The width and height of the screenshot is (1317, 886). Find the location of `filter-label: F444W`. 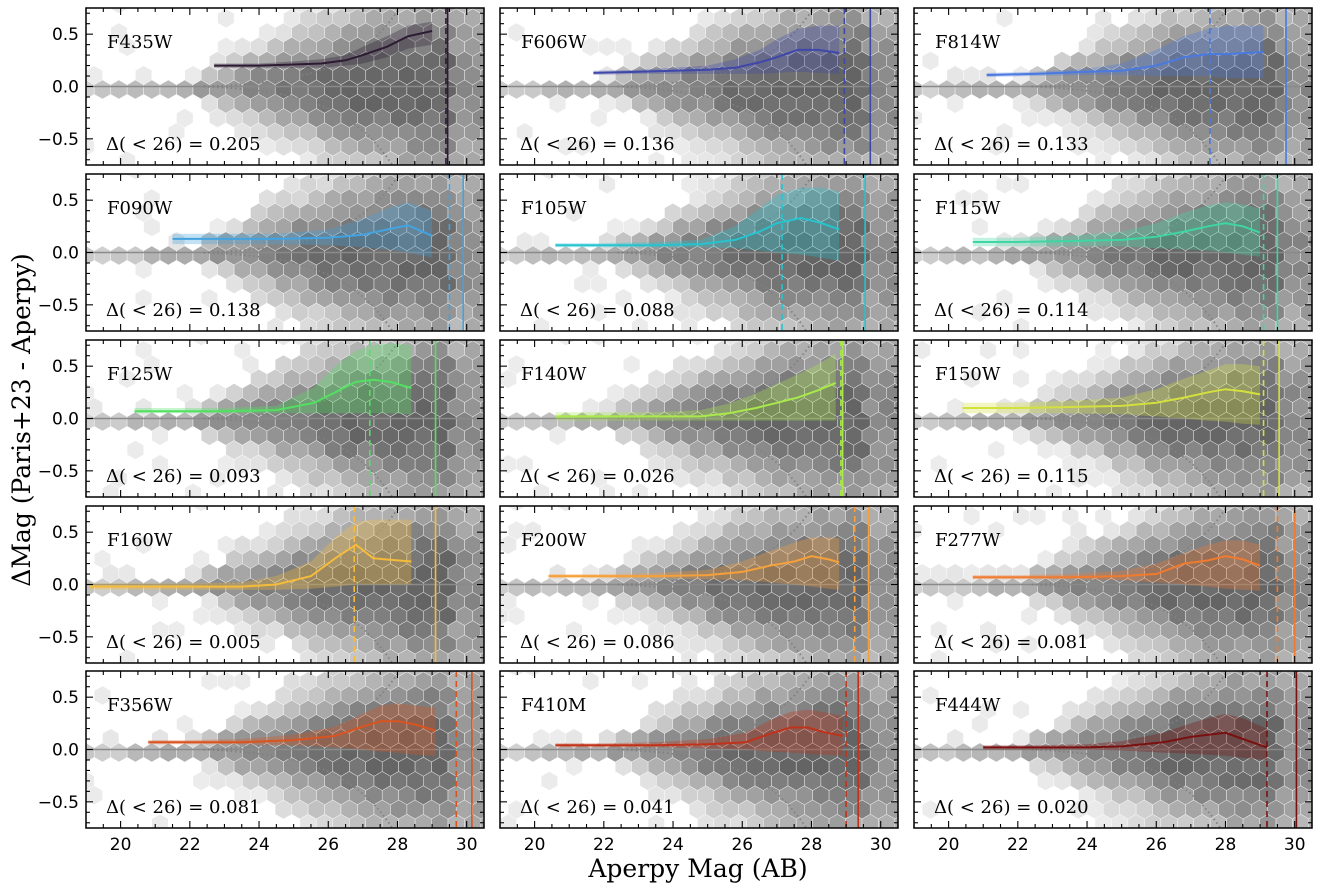

filter-label: F444W is located at coordinates (968, 705).